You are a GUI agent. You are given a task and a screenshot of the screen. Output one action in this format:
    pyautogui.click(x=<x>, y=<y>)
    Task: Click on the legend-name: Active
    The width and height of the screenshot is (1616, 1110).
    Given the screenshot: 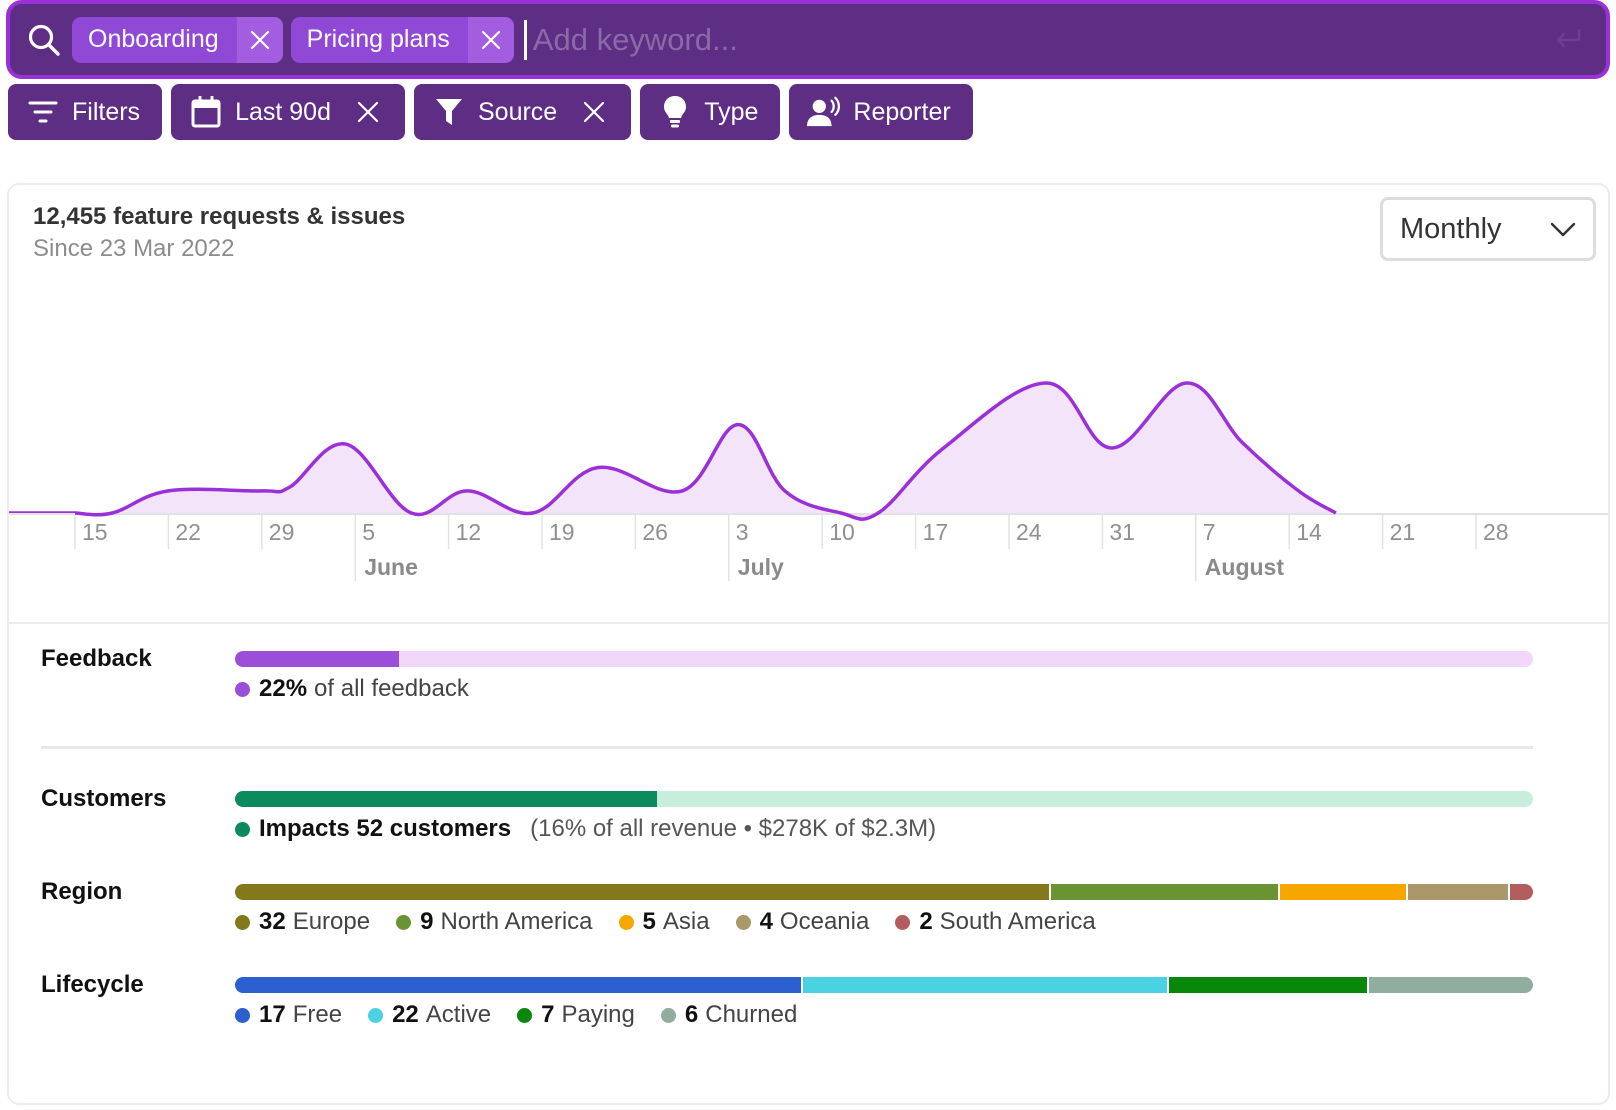 What is the action you would take?
    pyautogui.click(x=458, y=1014)
    